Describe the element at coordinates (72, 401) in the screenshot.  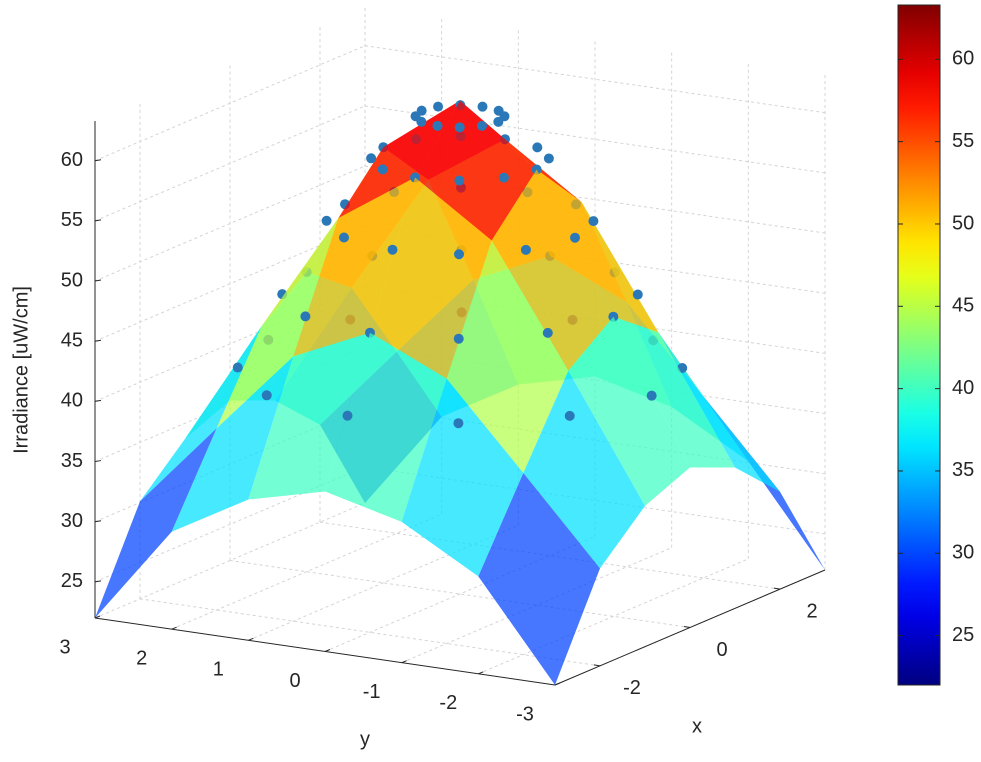
I see `z-tick-label: 40` at that location.